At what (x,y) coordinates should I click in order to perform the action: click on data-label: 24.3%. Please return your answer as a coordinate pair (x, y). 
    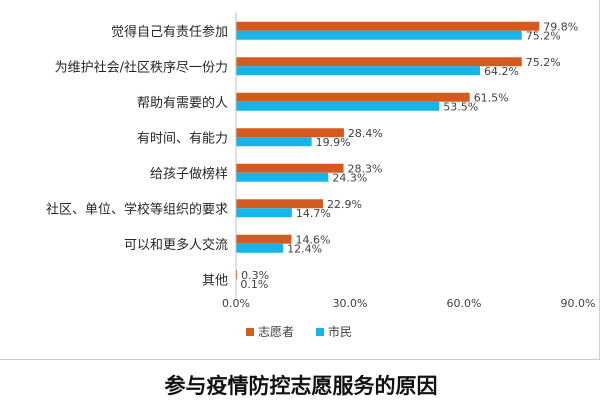
    Looking at the image, I should click on (349, 177).